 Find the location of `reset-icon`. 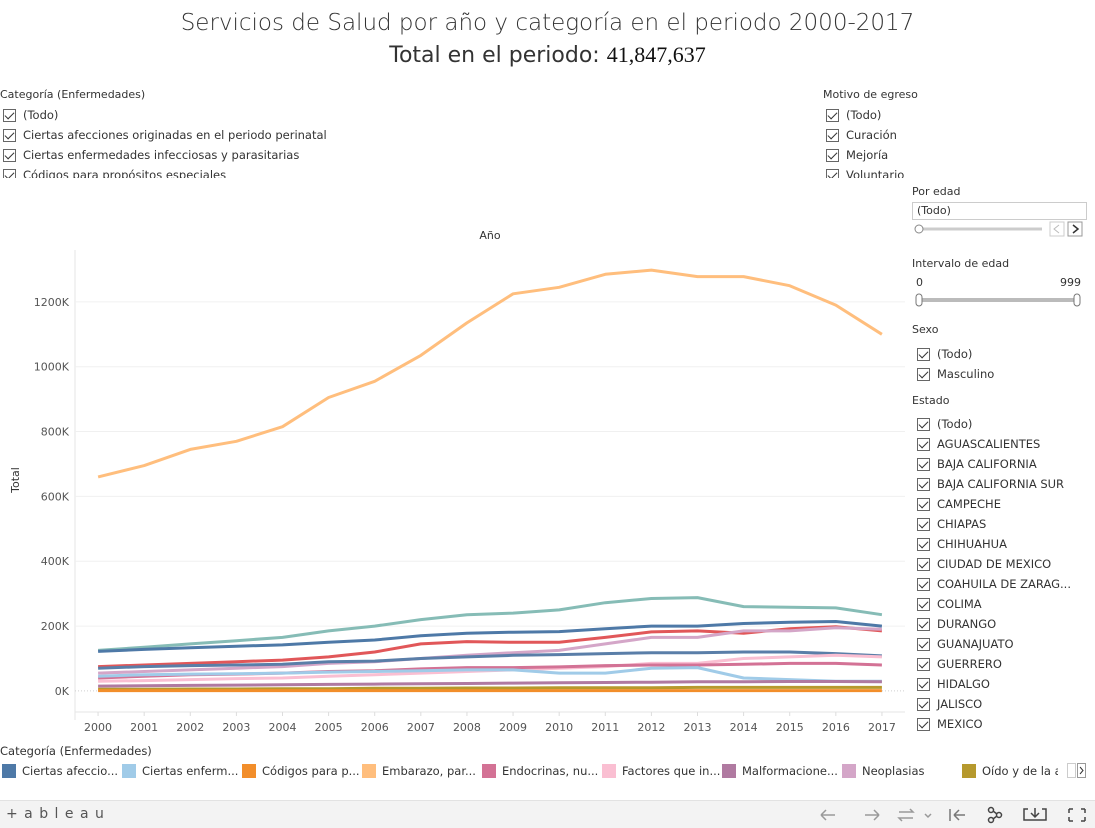

reset-icon is located at coordinates (957, 815).